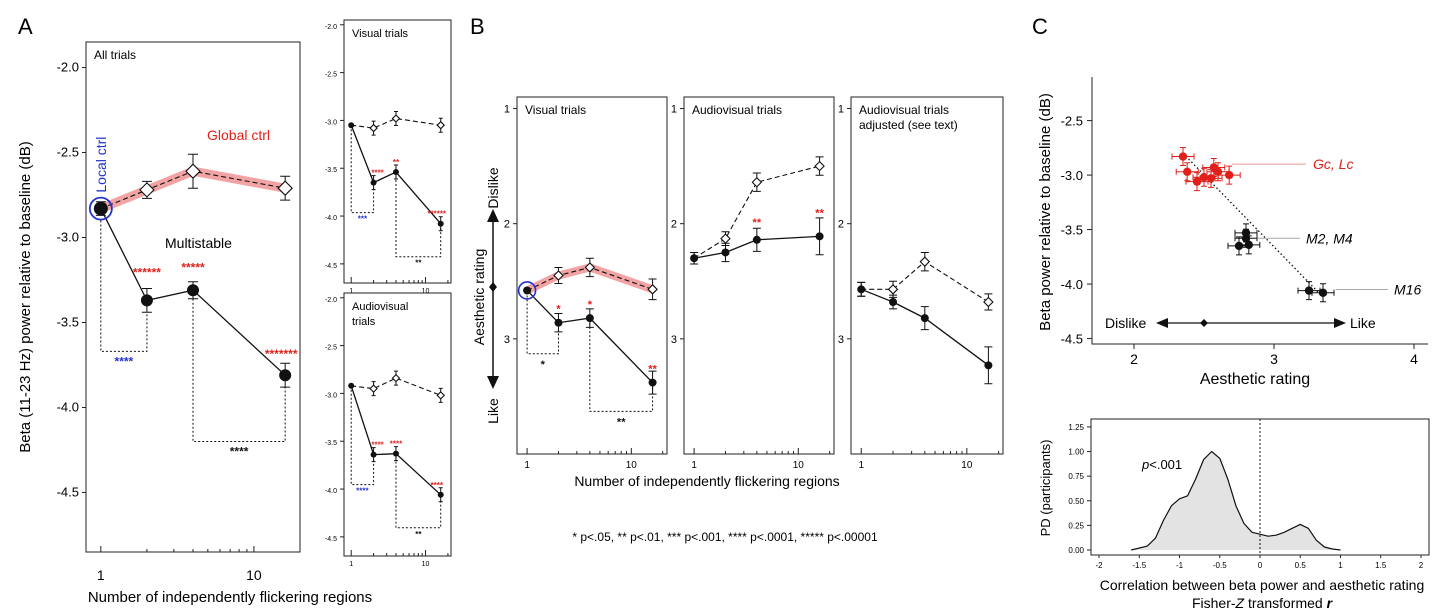  I want to click on panel-title: All trials, so click(115, 55).